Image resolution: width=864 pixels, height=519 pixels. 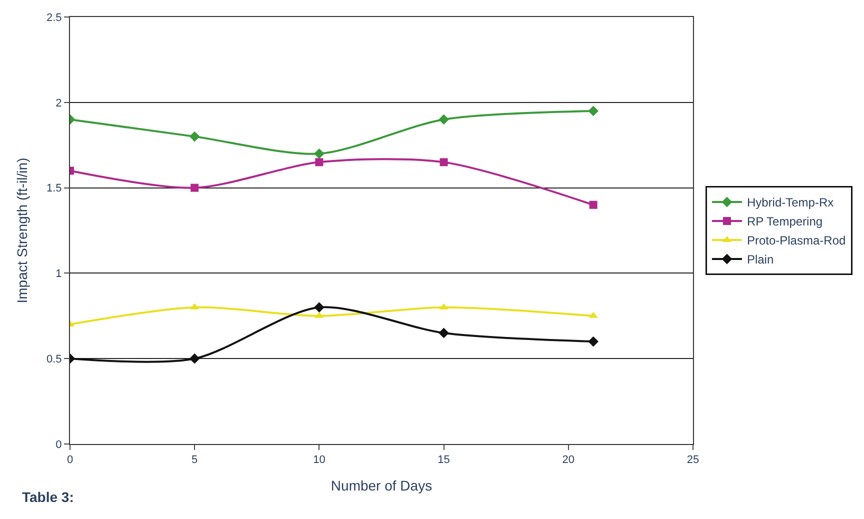 I want to click on y-tick-label: 1.5, so click(x=54, y=188).